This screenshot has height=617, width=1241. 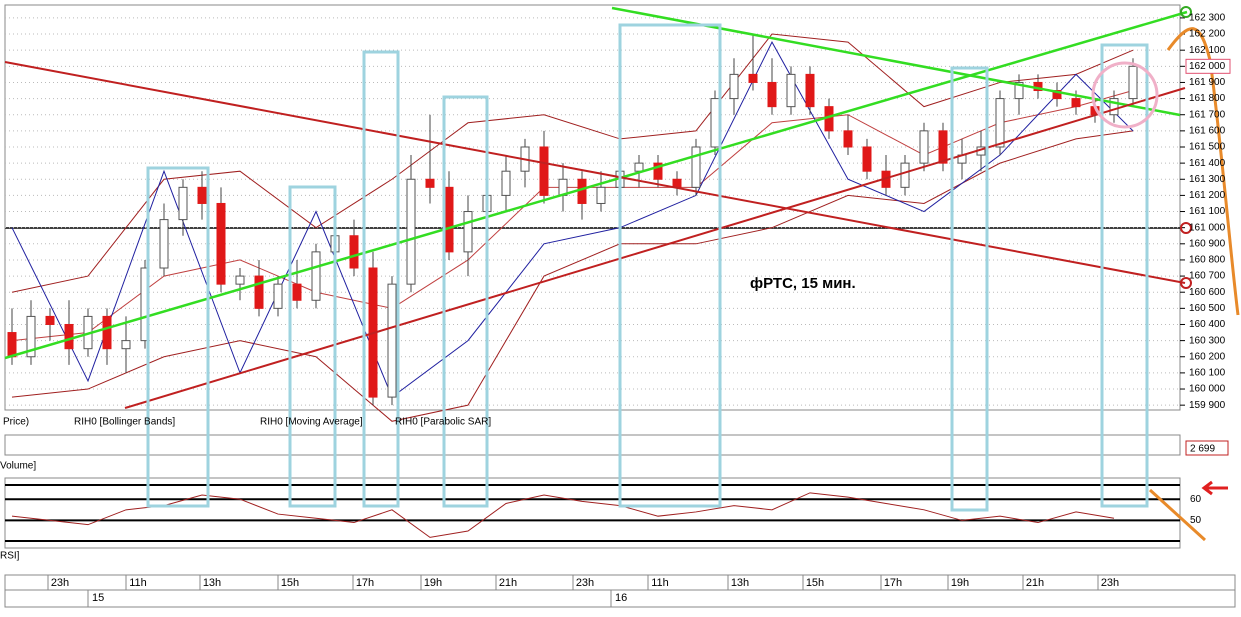 I want to click on y-tick-label: 160 300, so click(x=1207, y=340).